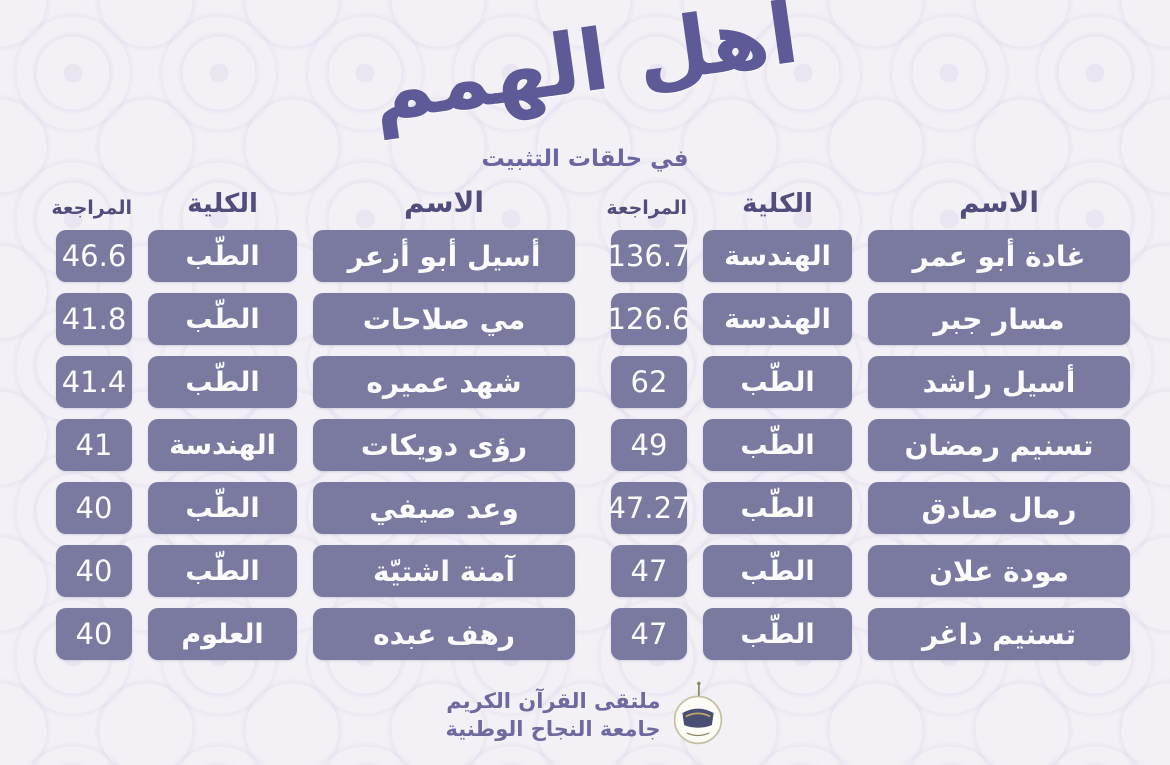 The height and width of the screenshot is (765, 1170). I want to click on table-row: أسيل راشد الطّب 62, so click(870, 382).